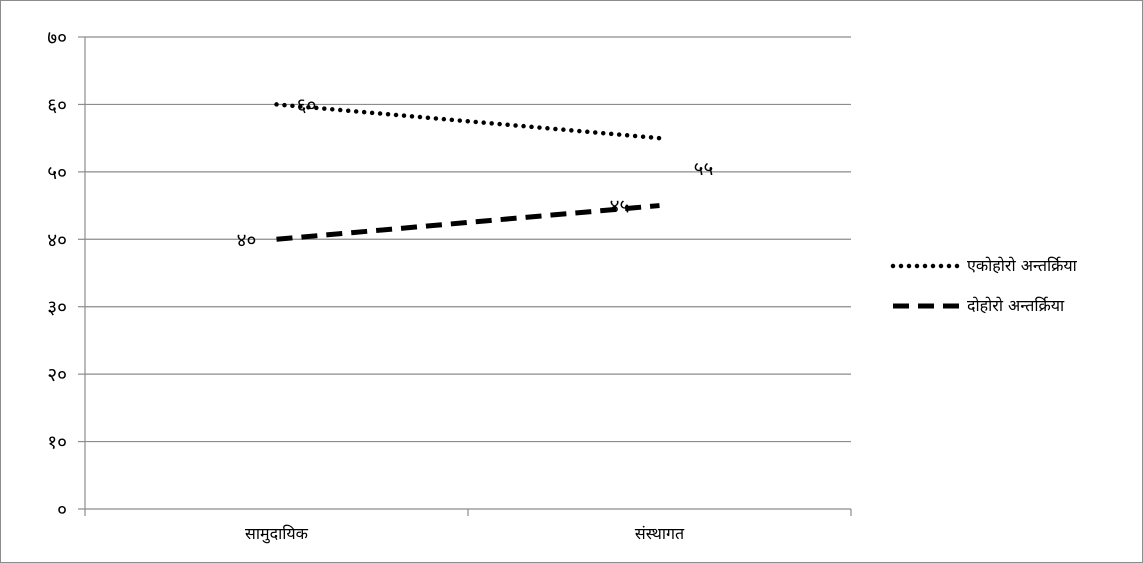 The width and height of the screenshot is (1143, 563). I want to click on data-labels: ६० ५५ ४० ४५, so click(475, 172).